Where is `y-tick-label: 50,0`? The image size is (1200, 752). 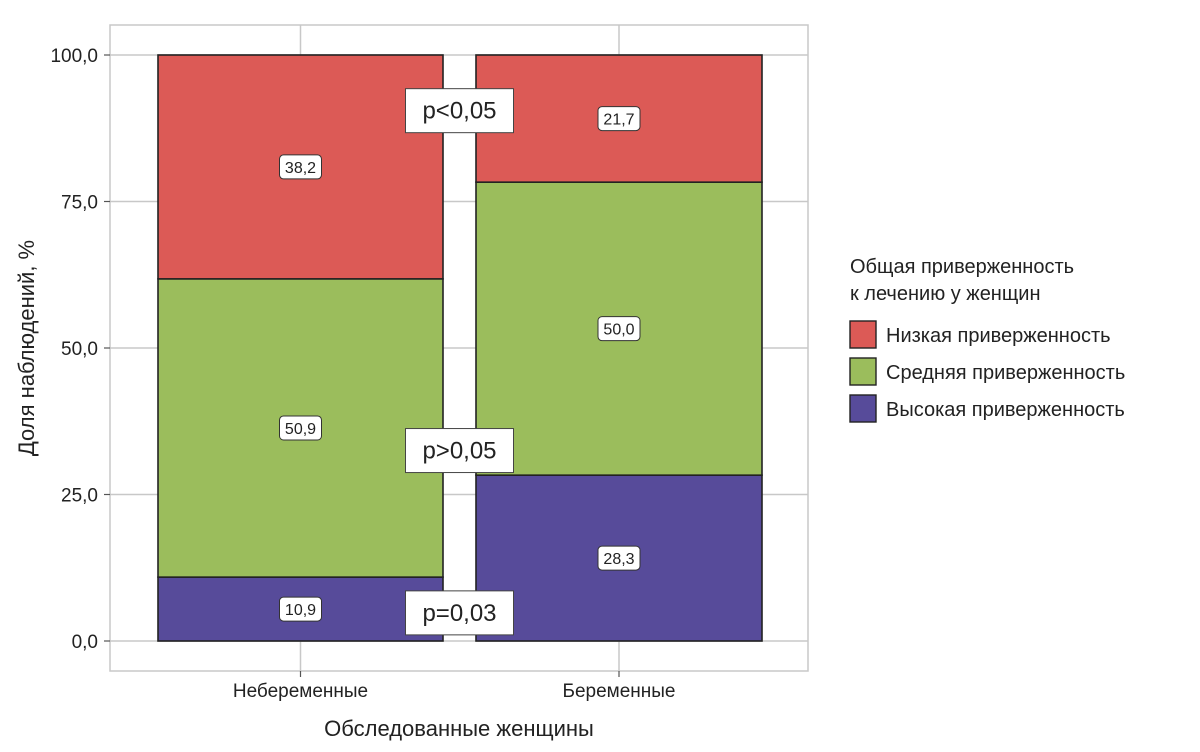 y-tick-label: 50,0 is located at coordinates (79, 349).